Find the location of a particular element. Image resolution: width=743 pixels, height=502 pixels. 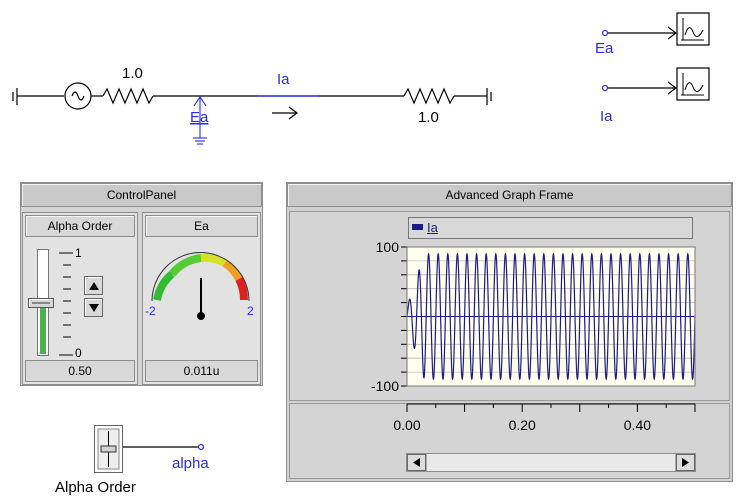

slider-thumb is located at coordinates (41, 303).